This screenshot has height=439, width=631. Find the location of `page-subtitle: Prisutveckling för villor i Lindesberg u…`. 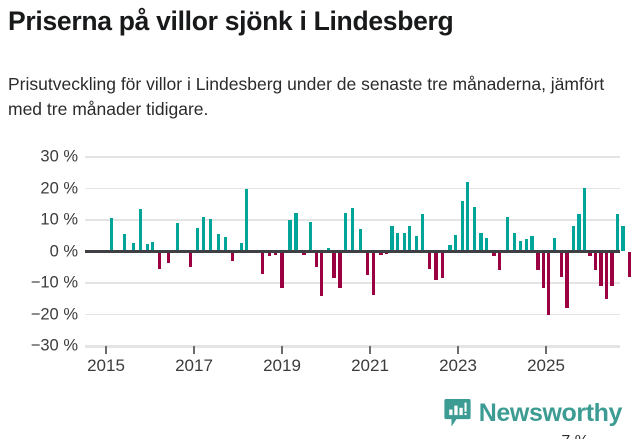

page-subtitle: Prisutveckling för villor i Lindesberg u… is located at coordinates (306, 97).